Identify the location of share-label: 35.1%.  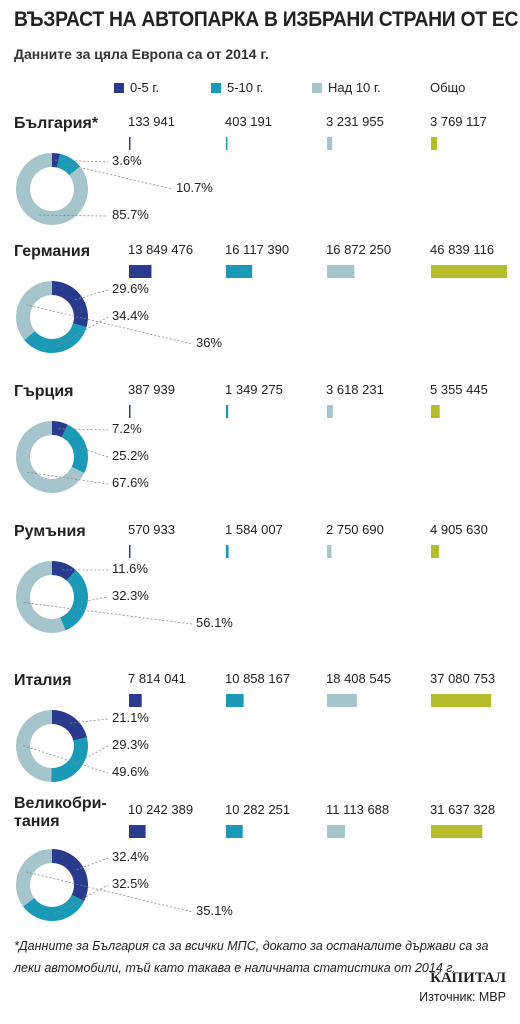
(214, 910).